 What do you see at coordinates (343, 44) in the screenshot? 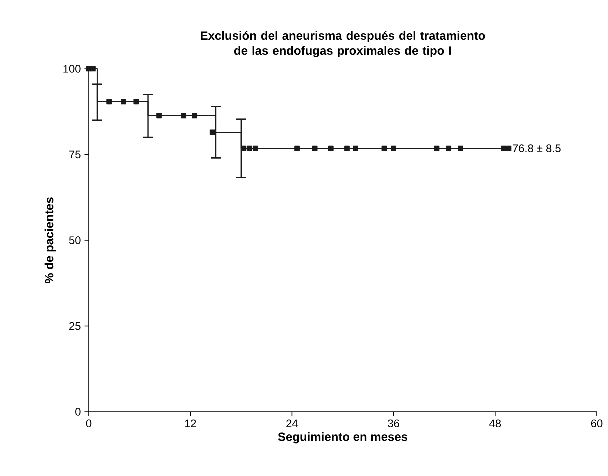
I see `chart-title: Exclusión del aneurisma después del tratamiento de las endofugas proximales de tipo I` at bounding box center [343, 44].